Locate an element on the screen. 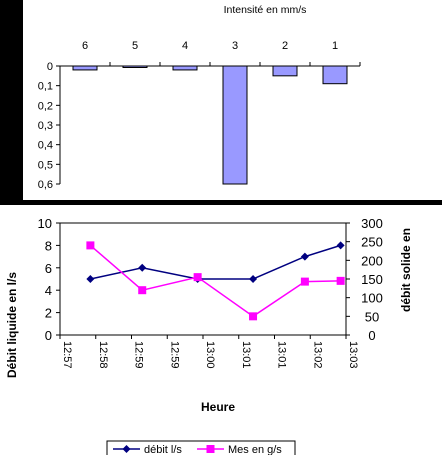  right-axis-label: débit solide en is located at coordinates (406, 270).